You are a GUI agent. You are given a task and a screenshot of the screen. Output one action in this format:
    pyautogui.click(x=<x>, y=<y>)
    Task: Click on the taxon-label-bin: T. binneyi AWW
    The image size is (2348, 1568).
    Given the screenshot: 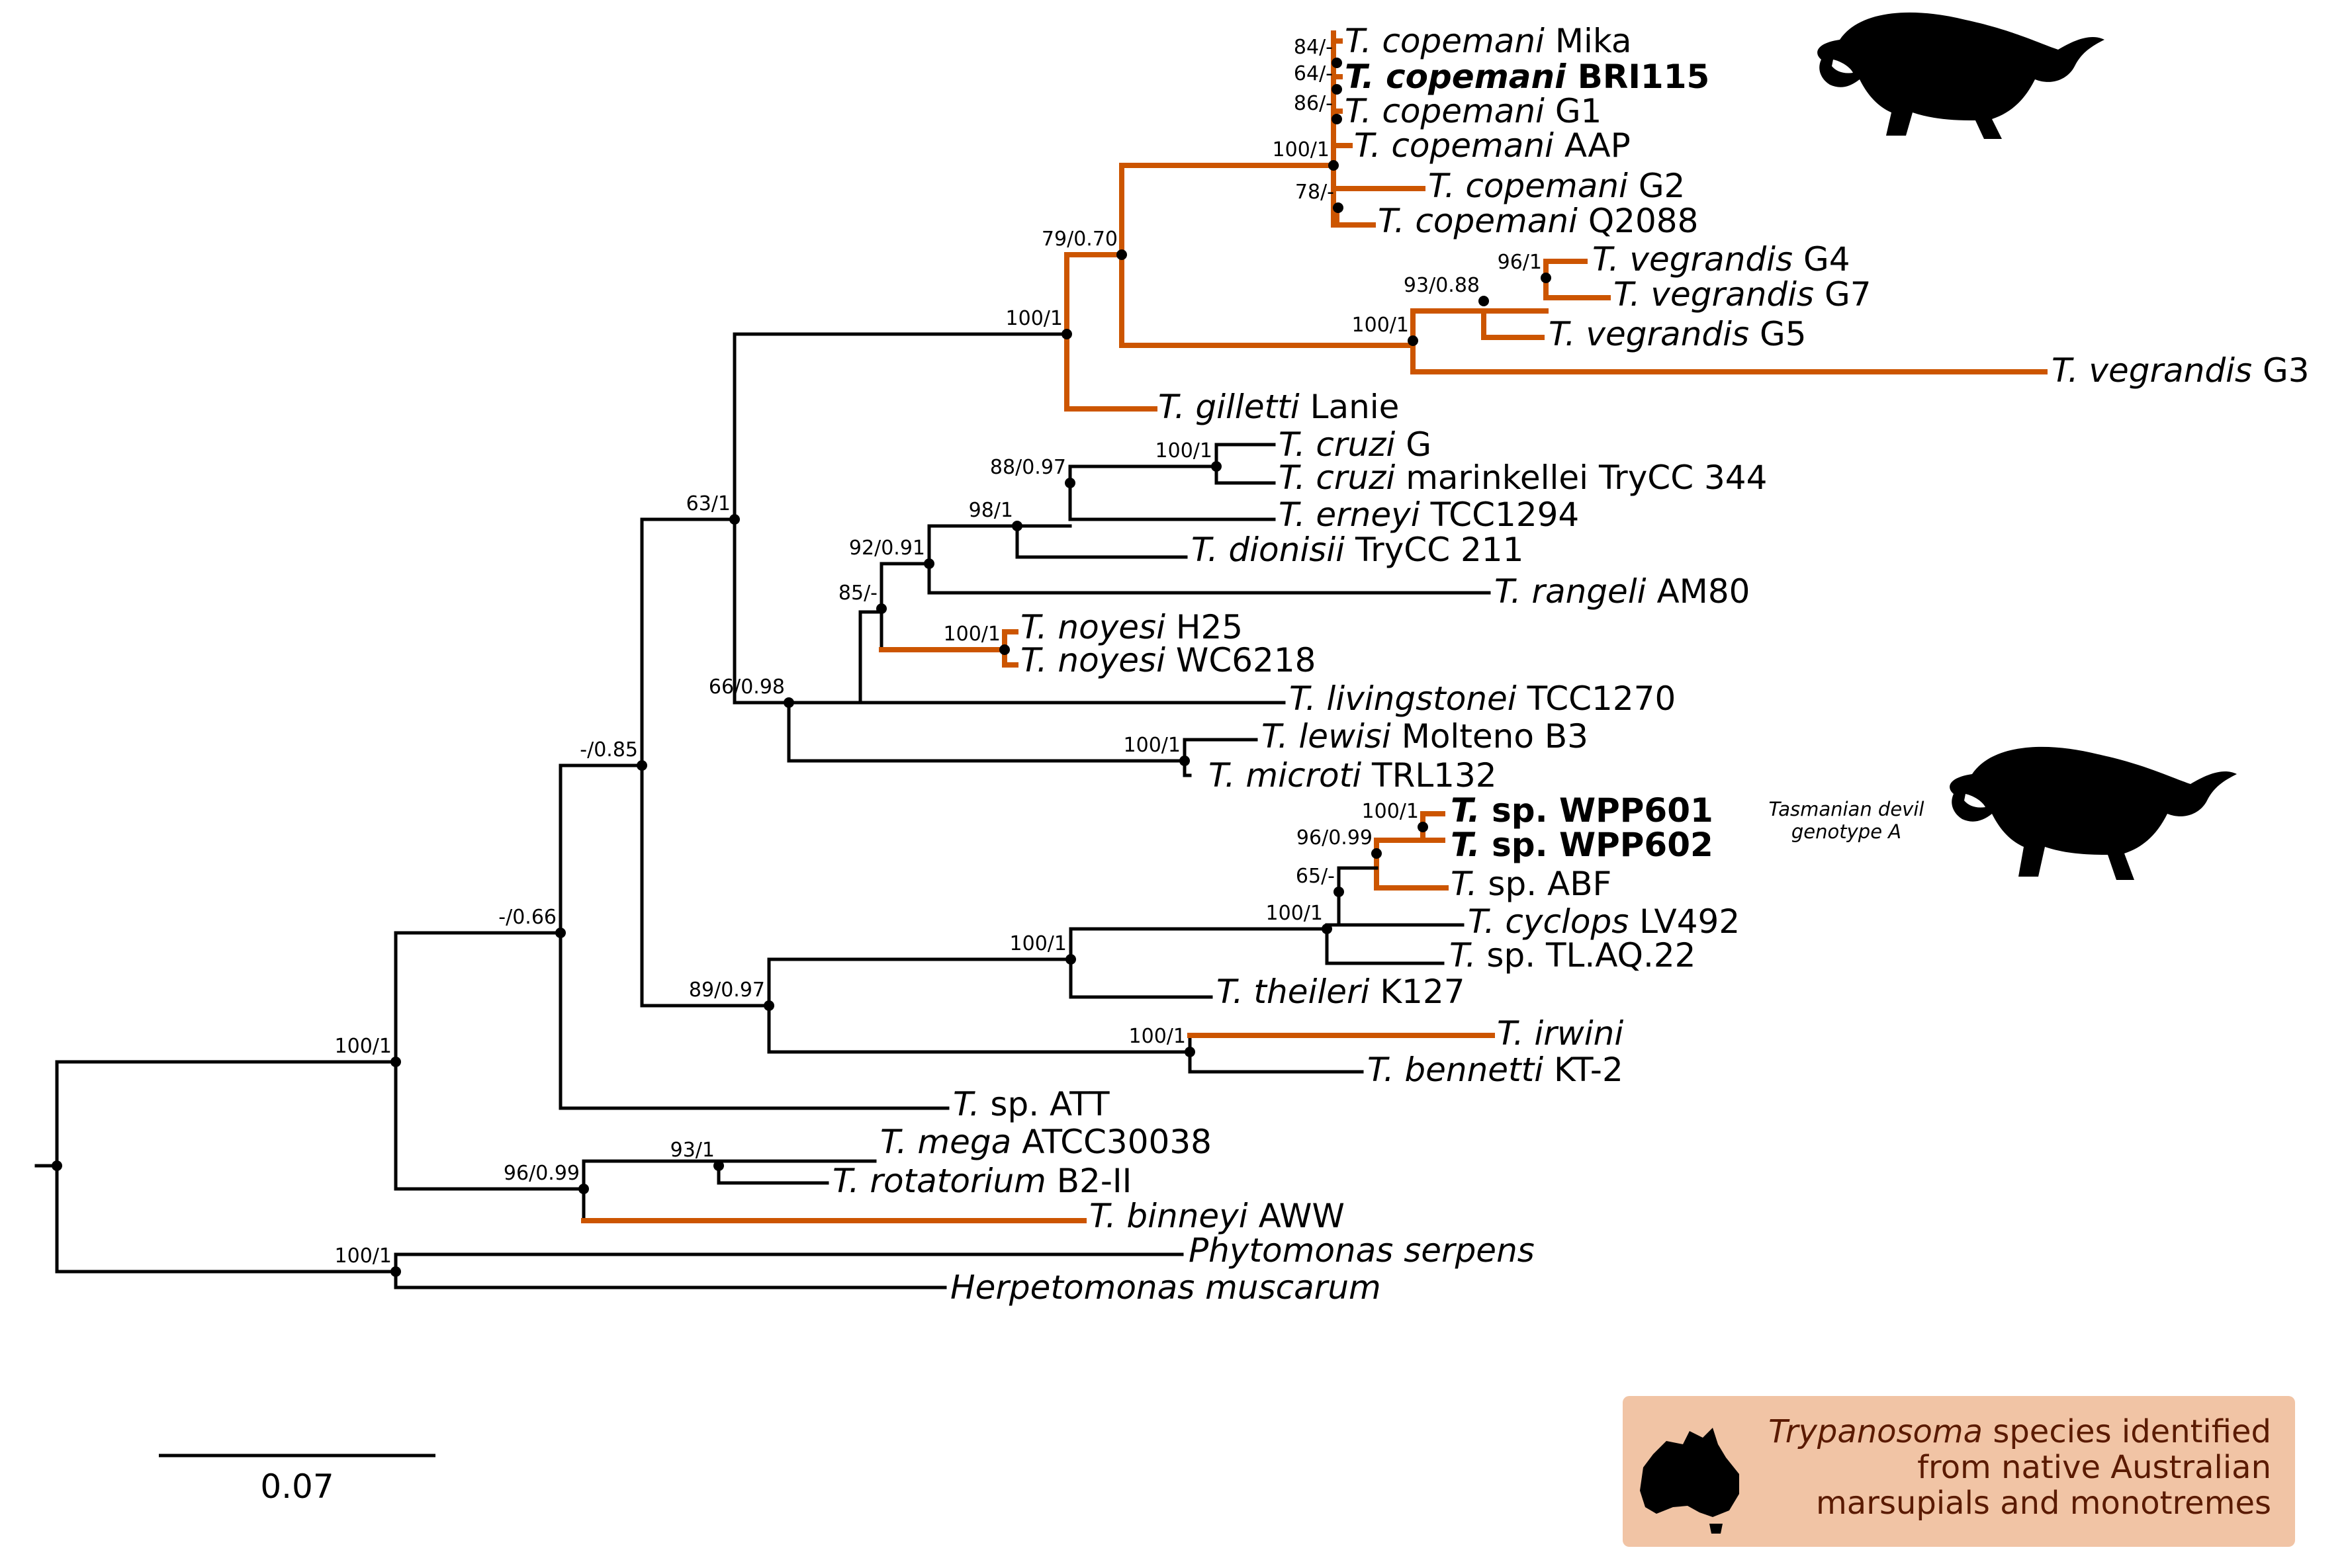 What is the action you would take?
    pyautogui.click(x=1217, y=1216)
    